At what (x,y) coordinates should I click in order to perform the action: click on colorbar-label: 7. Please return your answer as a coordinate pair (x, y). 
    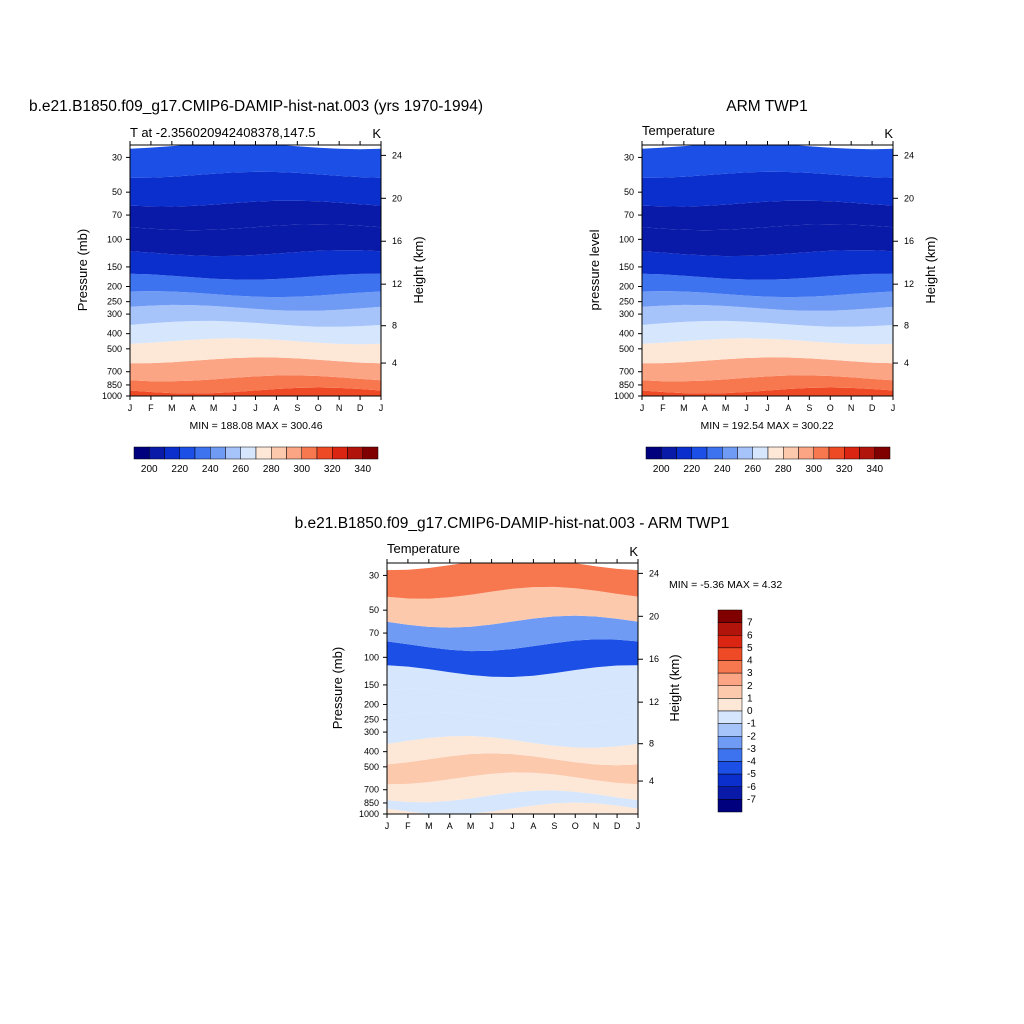
    Looking at the image, I should click on (750, 623).